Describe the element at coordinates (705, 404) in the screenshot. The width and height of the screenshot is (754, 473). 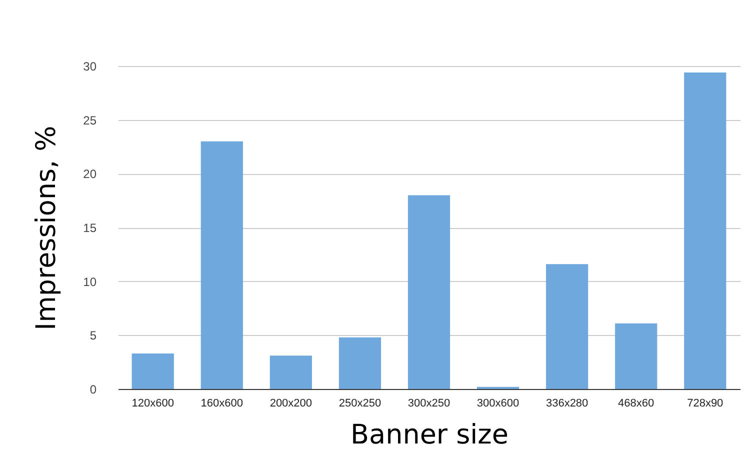
I see `x-tick-label: 728x90` at that location.